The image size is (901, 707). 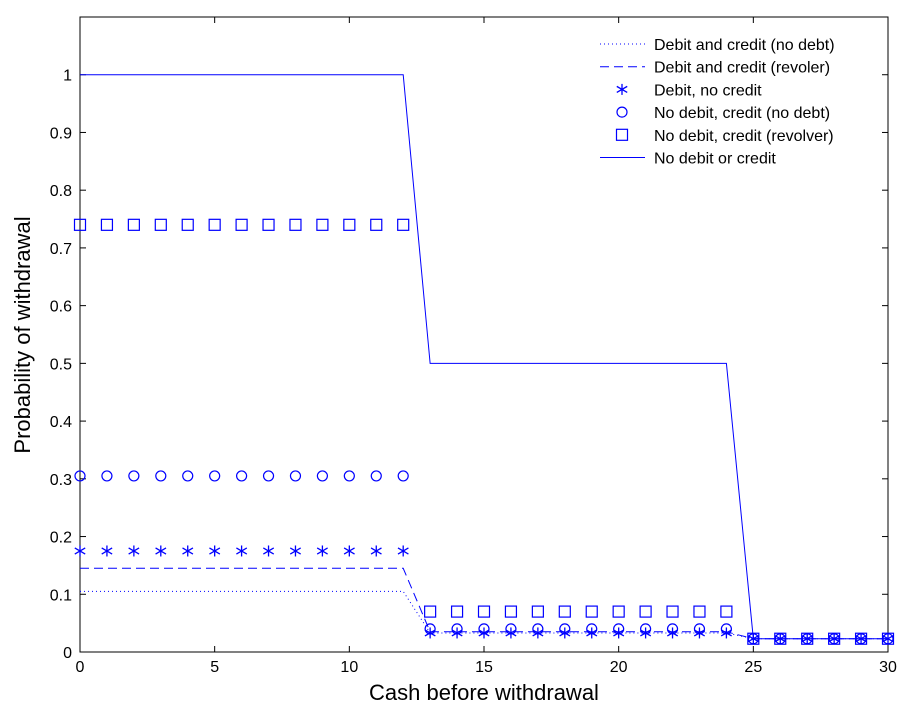 I want to click on legend-item: No debit or credit, so click(x=688, y=159).